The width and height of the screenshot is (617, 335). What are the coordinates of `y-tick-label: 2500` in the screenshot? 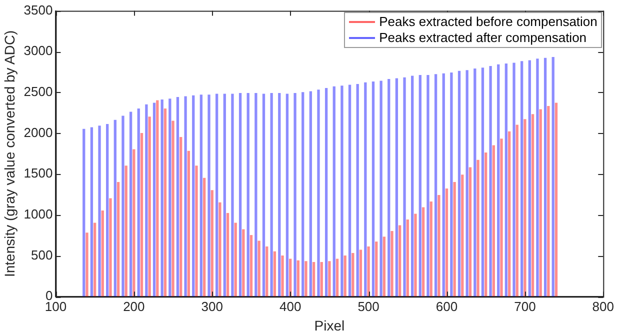 It's located at (38, 92).